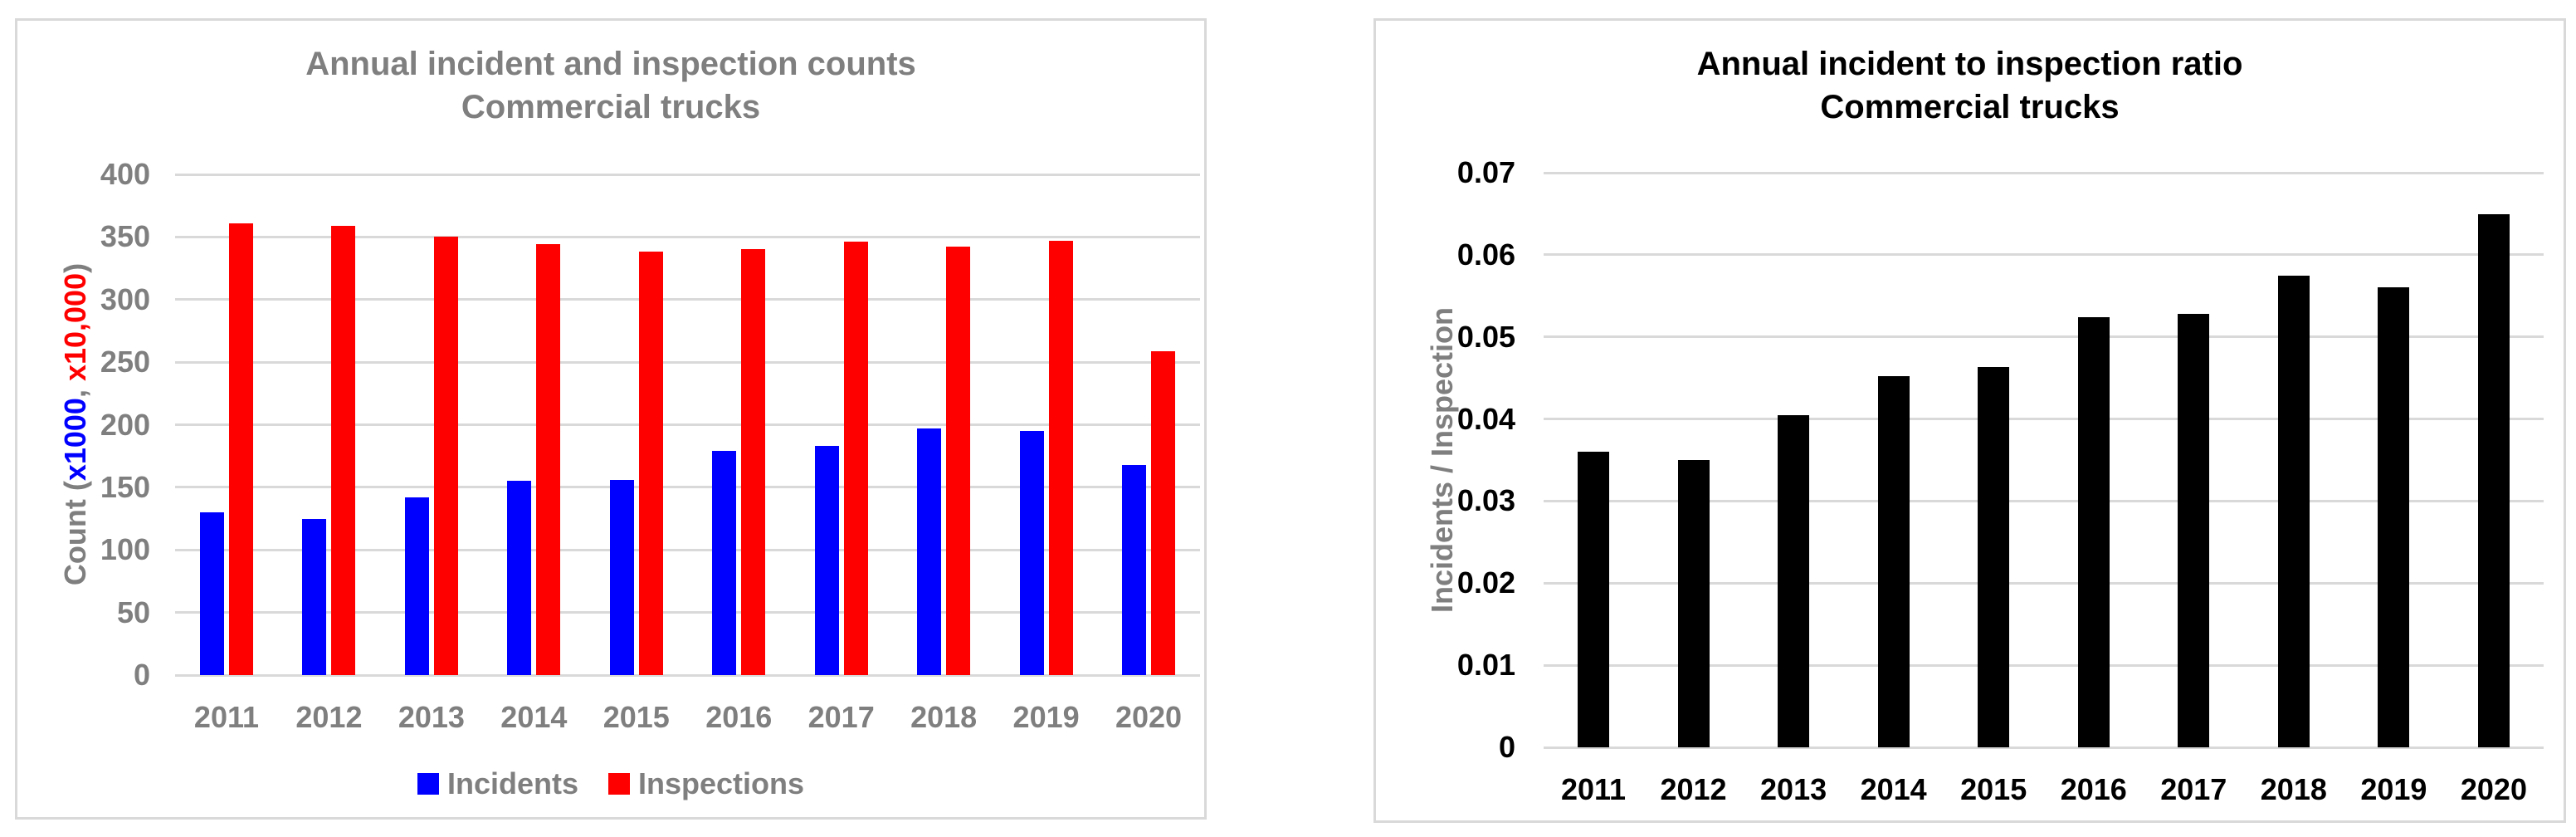 The width and height of the screenshot is (2576, 837). What do you see at coordinates (2393, 789) in the screenshot?
I see `right-x-tick-label-2019: 2019` at bounding box center [2393, 789].